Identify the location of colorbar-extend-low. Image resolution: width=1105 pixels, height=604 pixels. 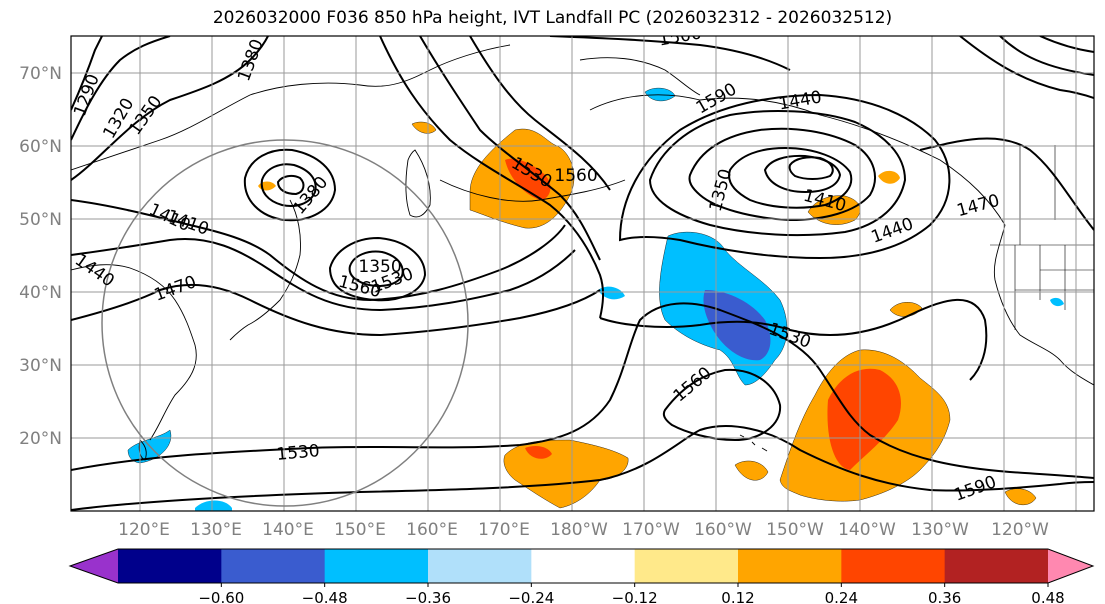
(94, 566).